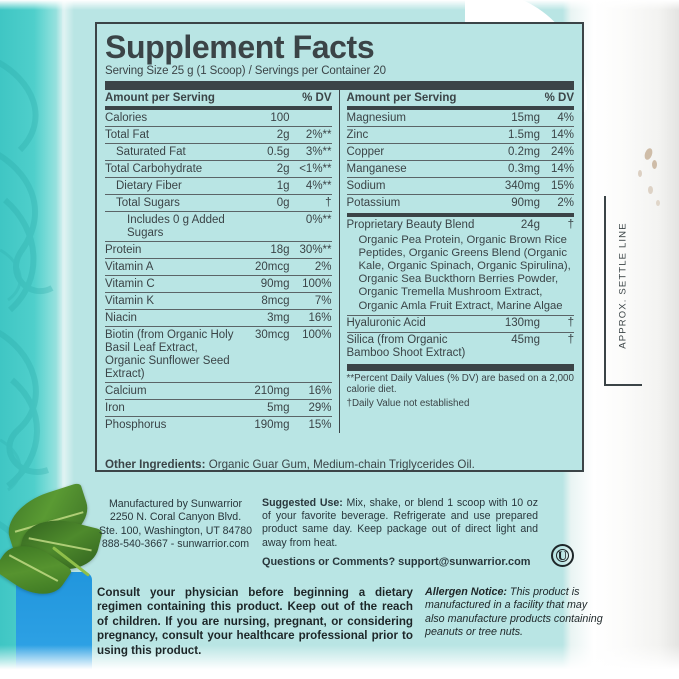 The image size is (679, 679). I want to click on nutrient-dv: 30%**, so click(315, 249).